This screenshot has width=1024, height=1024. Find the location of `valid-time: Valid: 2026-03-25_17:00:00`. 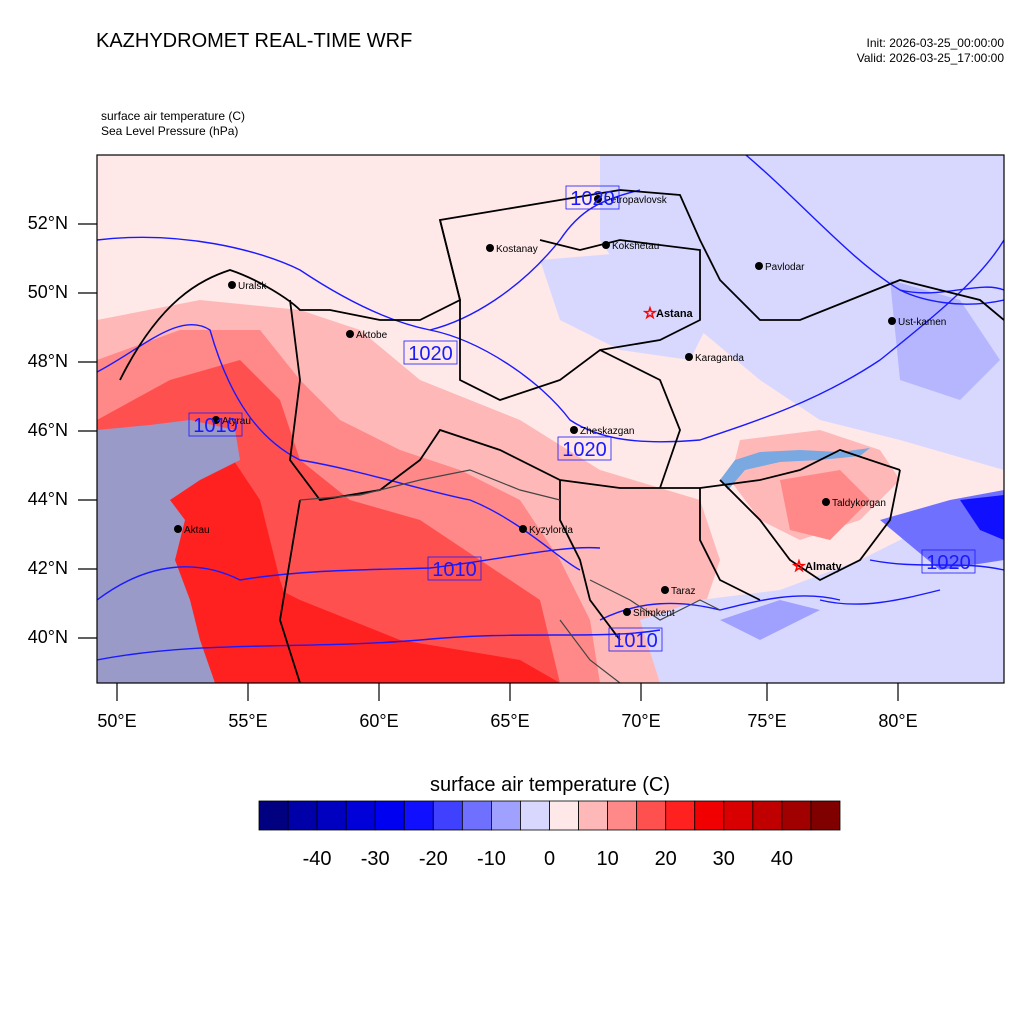

valid-time: Valid: 2026-03-25_17:00:00 is located at coordinates (930, 58).